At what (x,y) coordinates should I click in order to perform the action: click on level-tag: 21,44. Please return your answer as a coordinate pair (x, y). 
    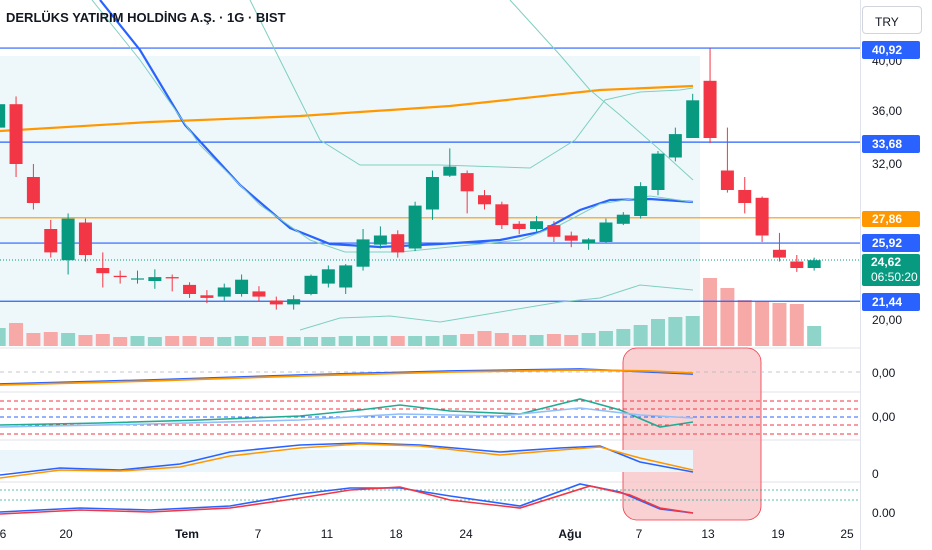
    Looking at the image, I should click on (891, 302).